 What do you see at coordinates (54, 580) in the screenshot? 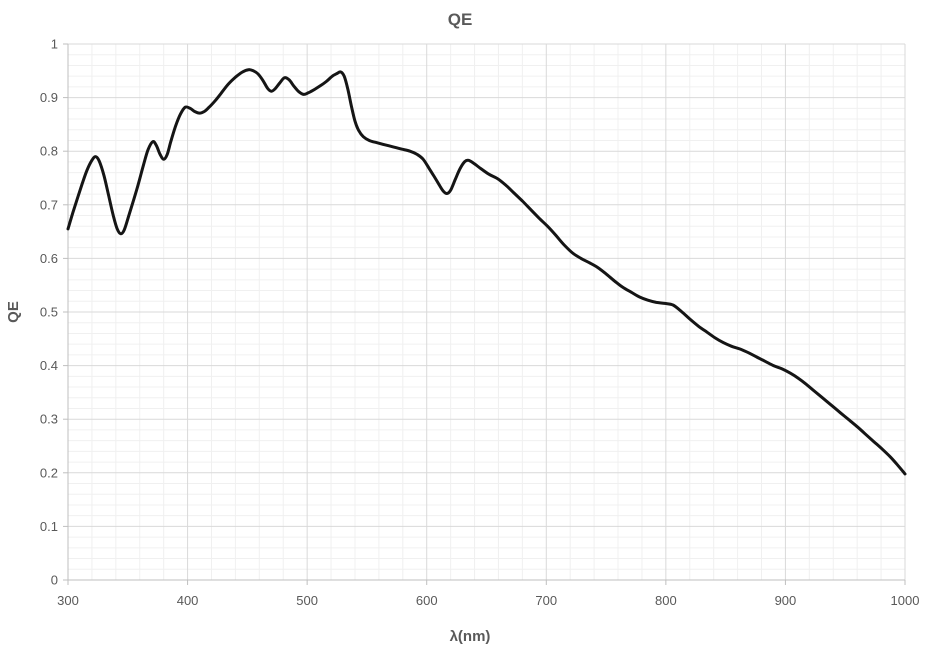
I see `y-tick-label: 0` at bounding box center [54, 580].